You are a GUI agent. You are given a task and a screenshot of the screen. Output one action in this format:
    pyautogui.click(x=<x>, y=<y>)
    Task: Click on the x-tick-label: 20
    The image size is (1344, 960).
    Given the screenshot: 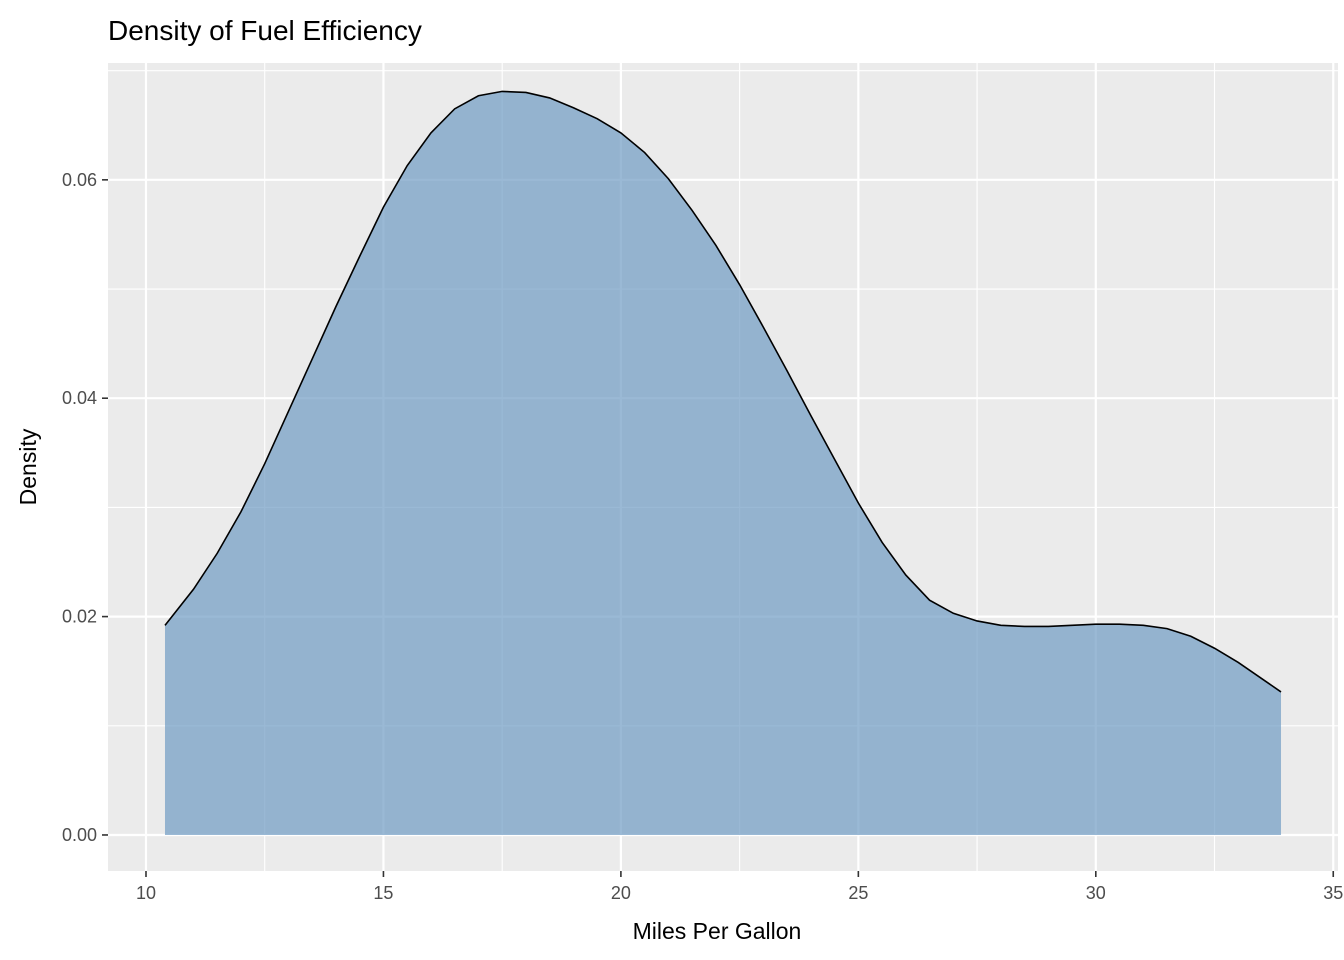 What is the action you would take?
    pyautogui.click(x=621, y=893)
    